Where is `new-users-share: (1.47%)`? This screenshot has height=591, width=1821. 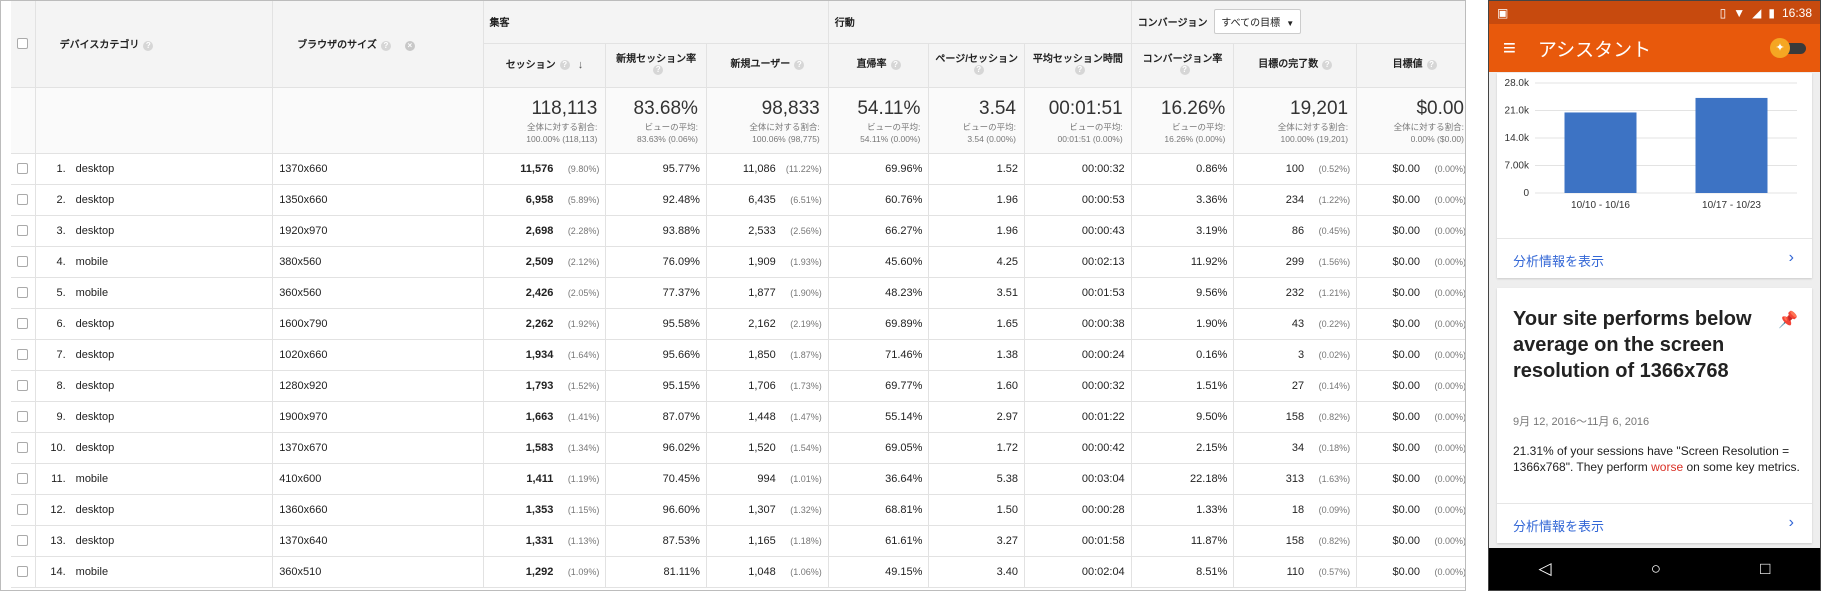
new-users-share: (1.47%) is located at coordinates (806, 416).